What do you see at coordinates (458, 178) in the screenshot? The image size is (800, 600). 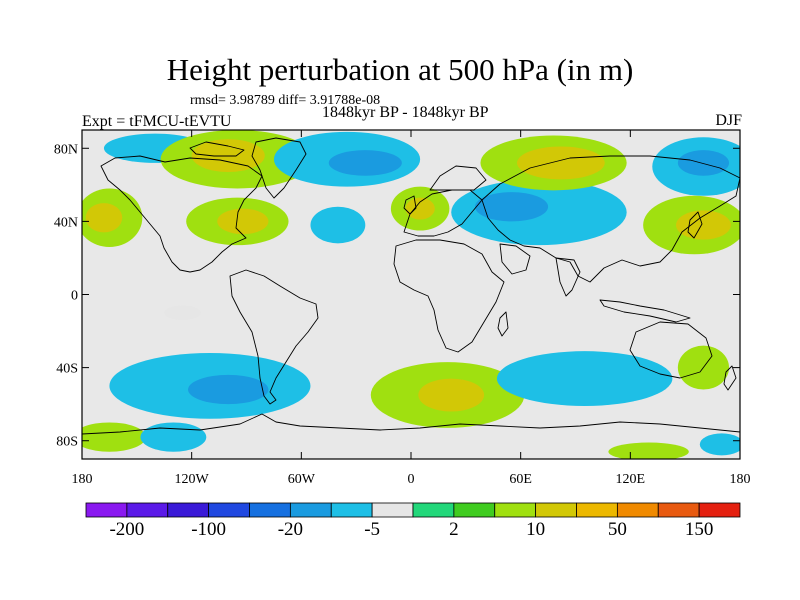 I see `coast-scandinavia` at bounding box center [458, 178].